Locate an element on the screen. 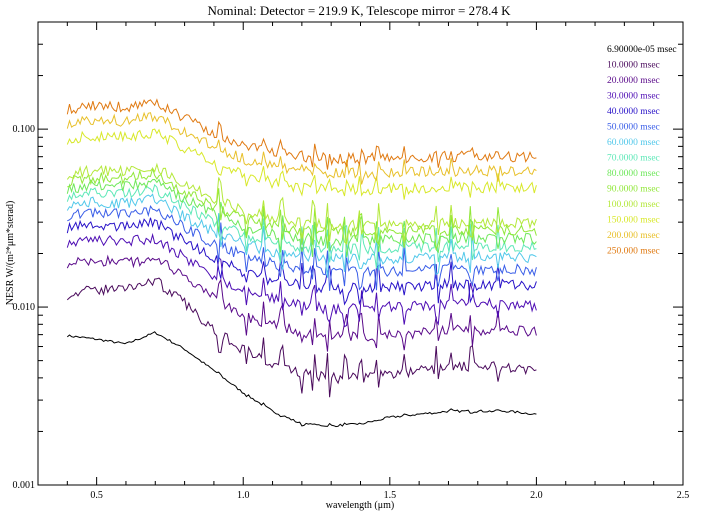  legend-entry: 10.0000 msec is located at coordinates (633, 66).